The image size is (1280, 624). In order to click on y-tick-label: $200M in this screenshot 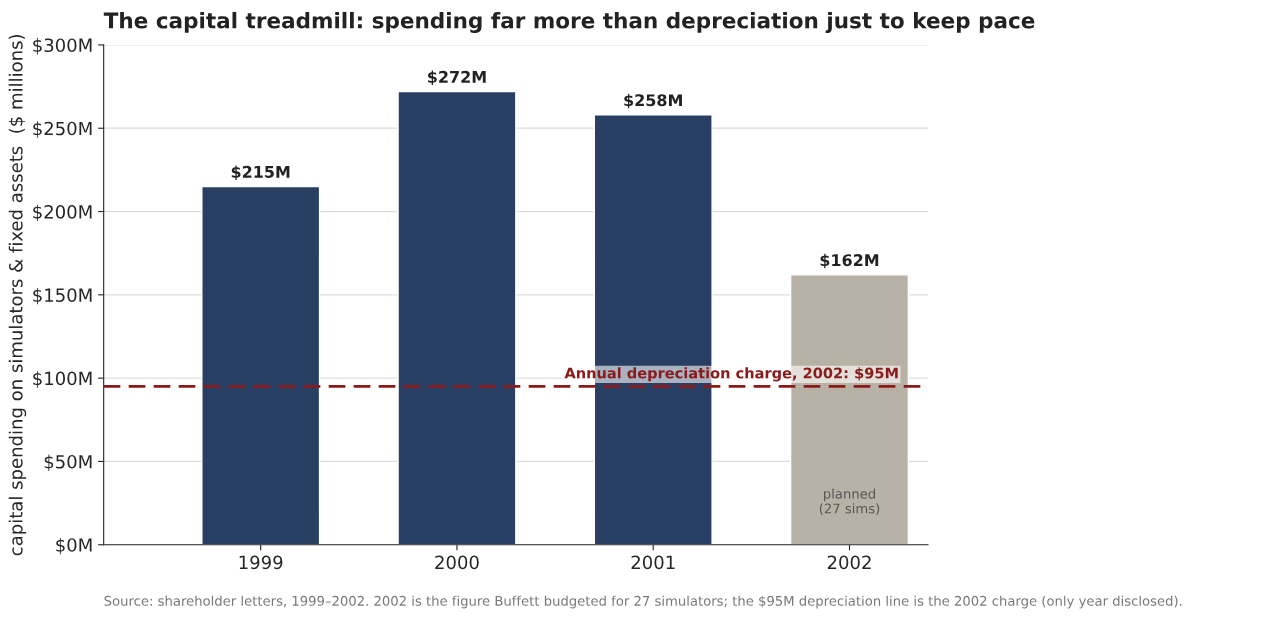, I will do `click(62, 213)`.